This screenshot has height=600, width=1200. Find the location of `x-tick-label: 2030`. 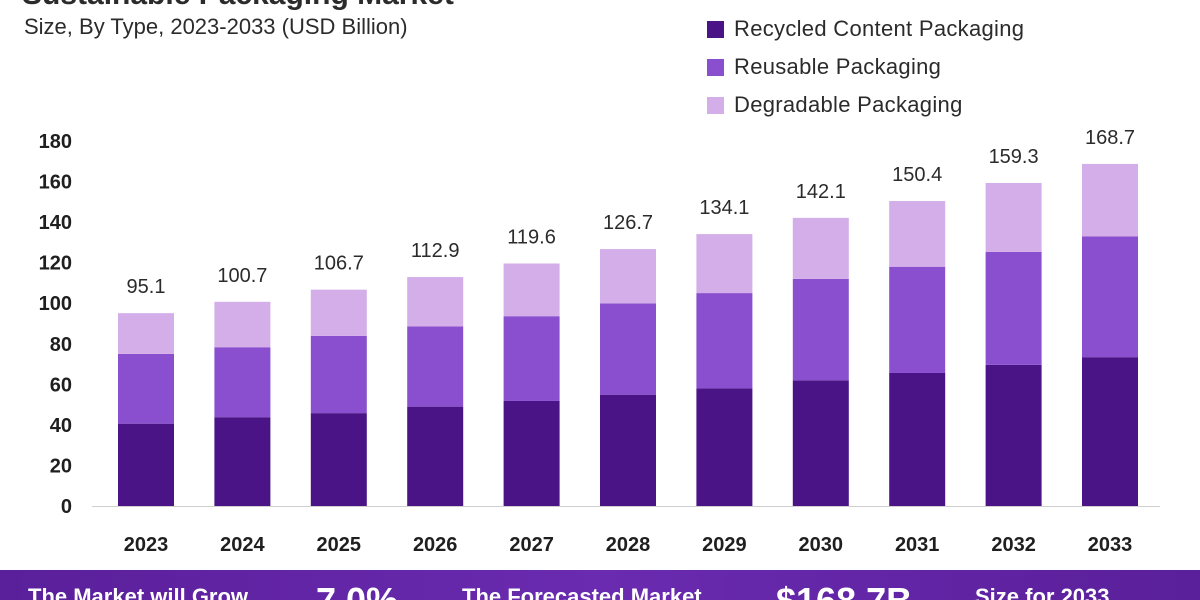

x-tick-label: 2030 is located at coordinates (821, 545).